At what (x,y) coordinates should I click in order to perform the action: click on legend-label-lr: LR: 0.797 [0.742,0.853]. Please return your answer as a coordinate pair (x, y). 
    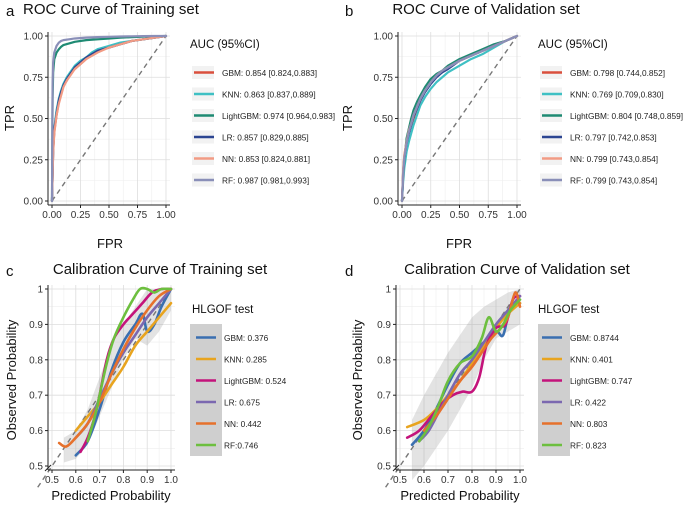
    Looking at the image, I should click on (613, 138).